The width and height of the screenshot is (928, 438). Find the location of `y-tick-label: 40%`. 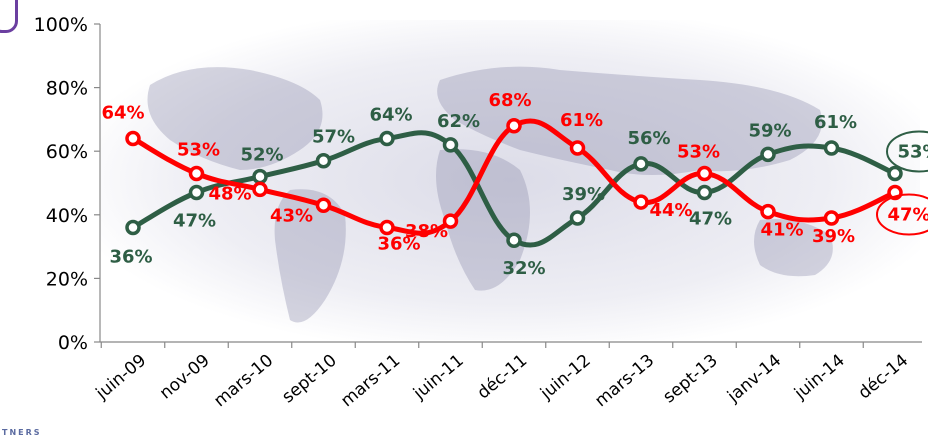

y-tick-label: 40% is located at coordinates (67, 216).